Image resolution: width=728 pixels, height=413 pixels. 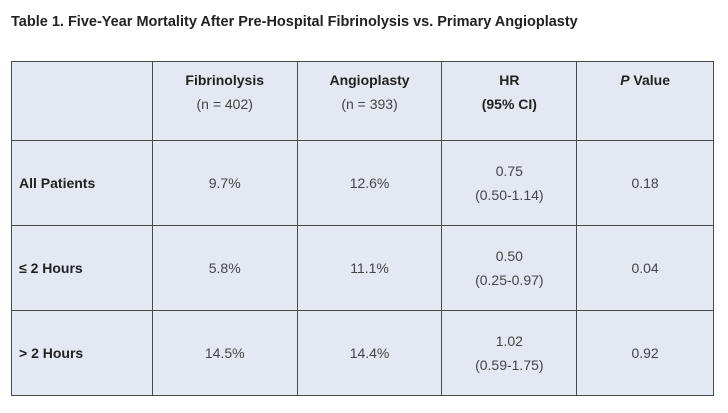 What do you see at coordinates (509, 280) in the screenshot?
I see `ci-value: (0.25-0.97)` at bounding box center [509, 280].